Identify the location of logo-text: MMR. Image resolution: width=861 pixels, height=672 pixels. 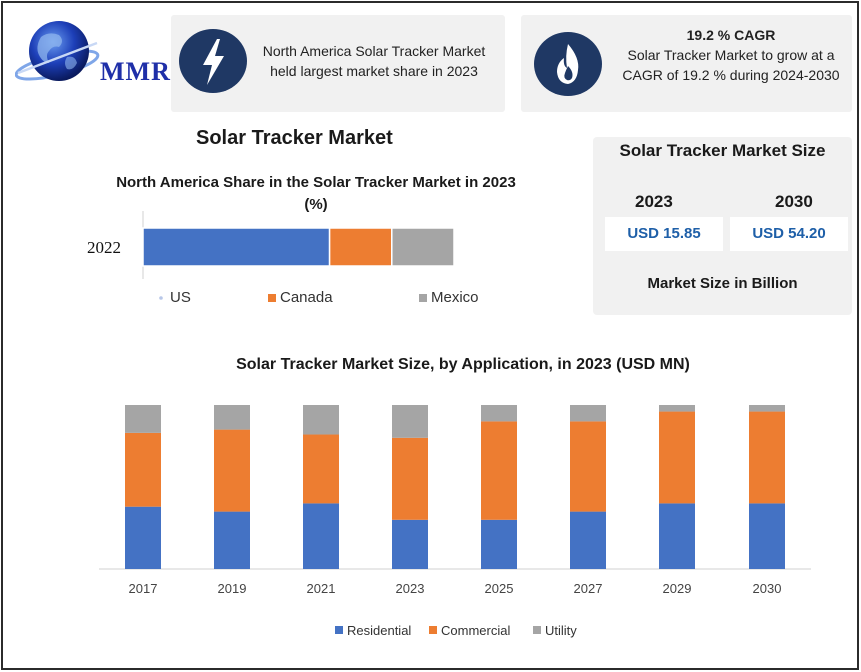
(135, 71).